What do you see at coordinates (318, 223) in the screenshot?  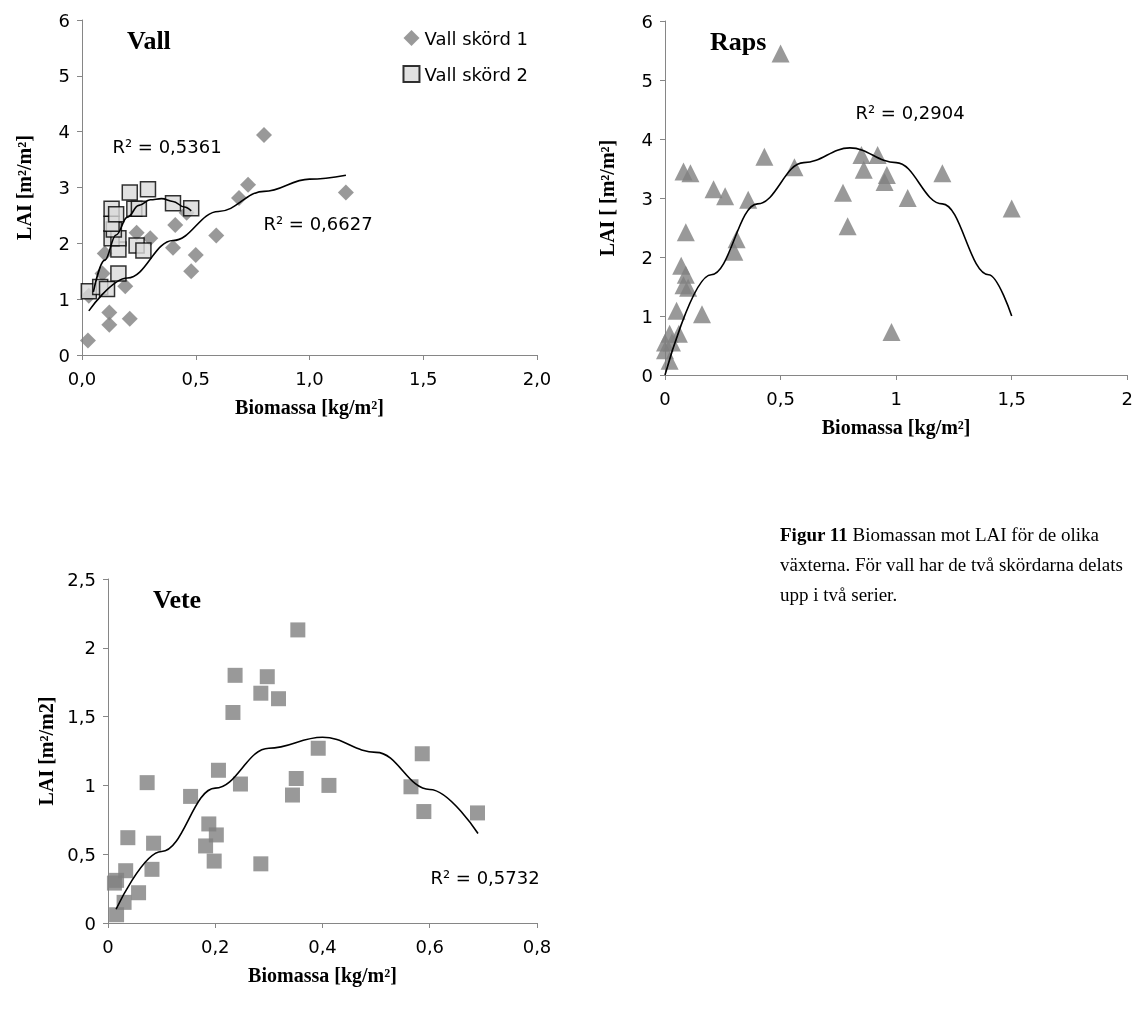 I see `annotation: R² = 0,6627` at bounding box center [318, 223].